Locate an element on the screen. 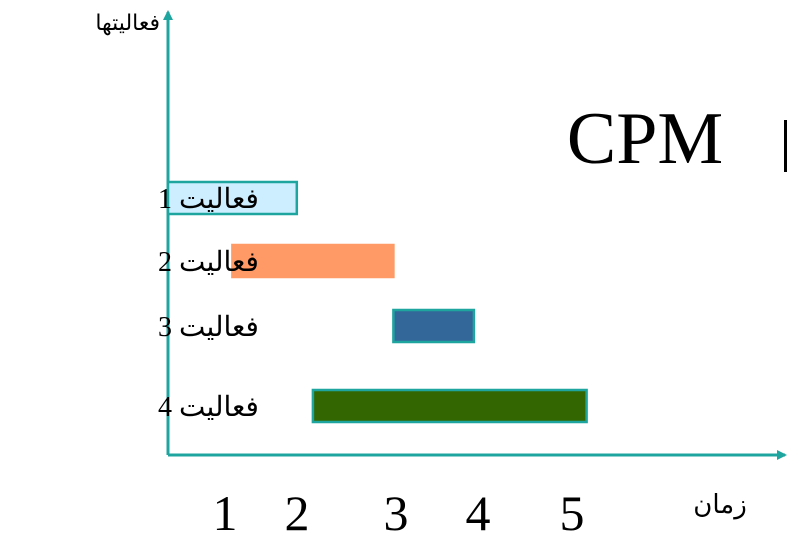 The width and height of the screenshot is (788, 534). chart-title: CPM is located at coordinates (645, 139).